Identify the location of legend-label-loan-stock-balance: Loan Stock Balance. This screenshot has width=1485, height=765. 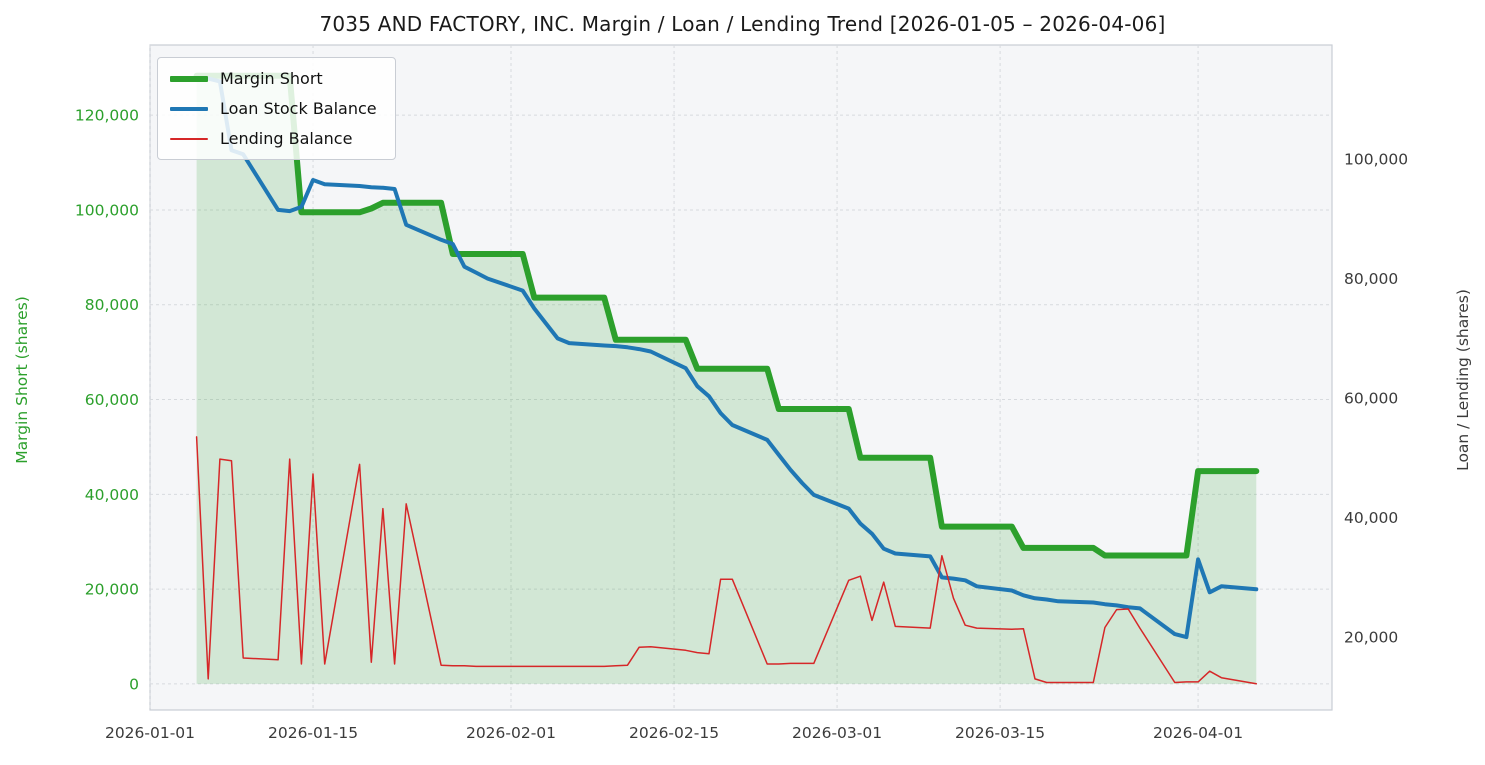
(298, 108).